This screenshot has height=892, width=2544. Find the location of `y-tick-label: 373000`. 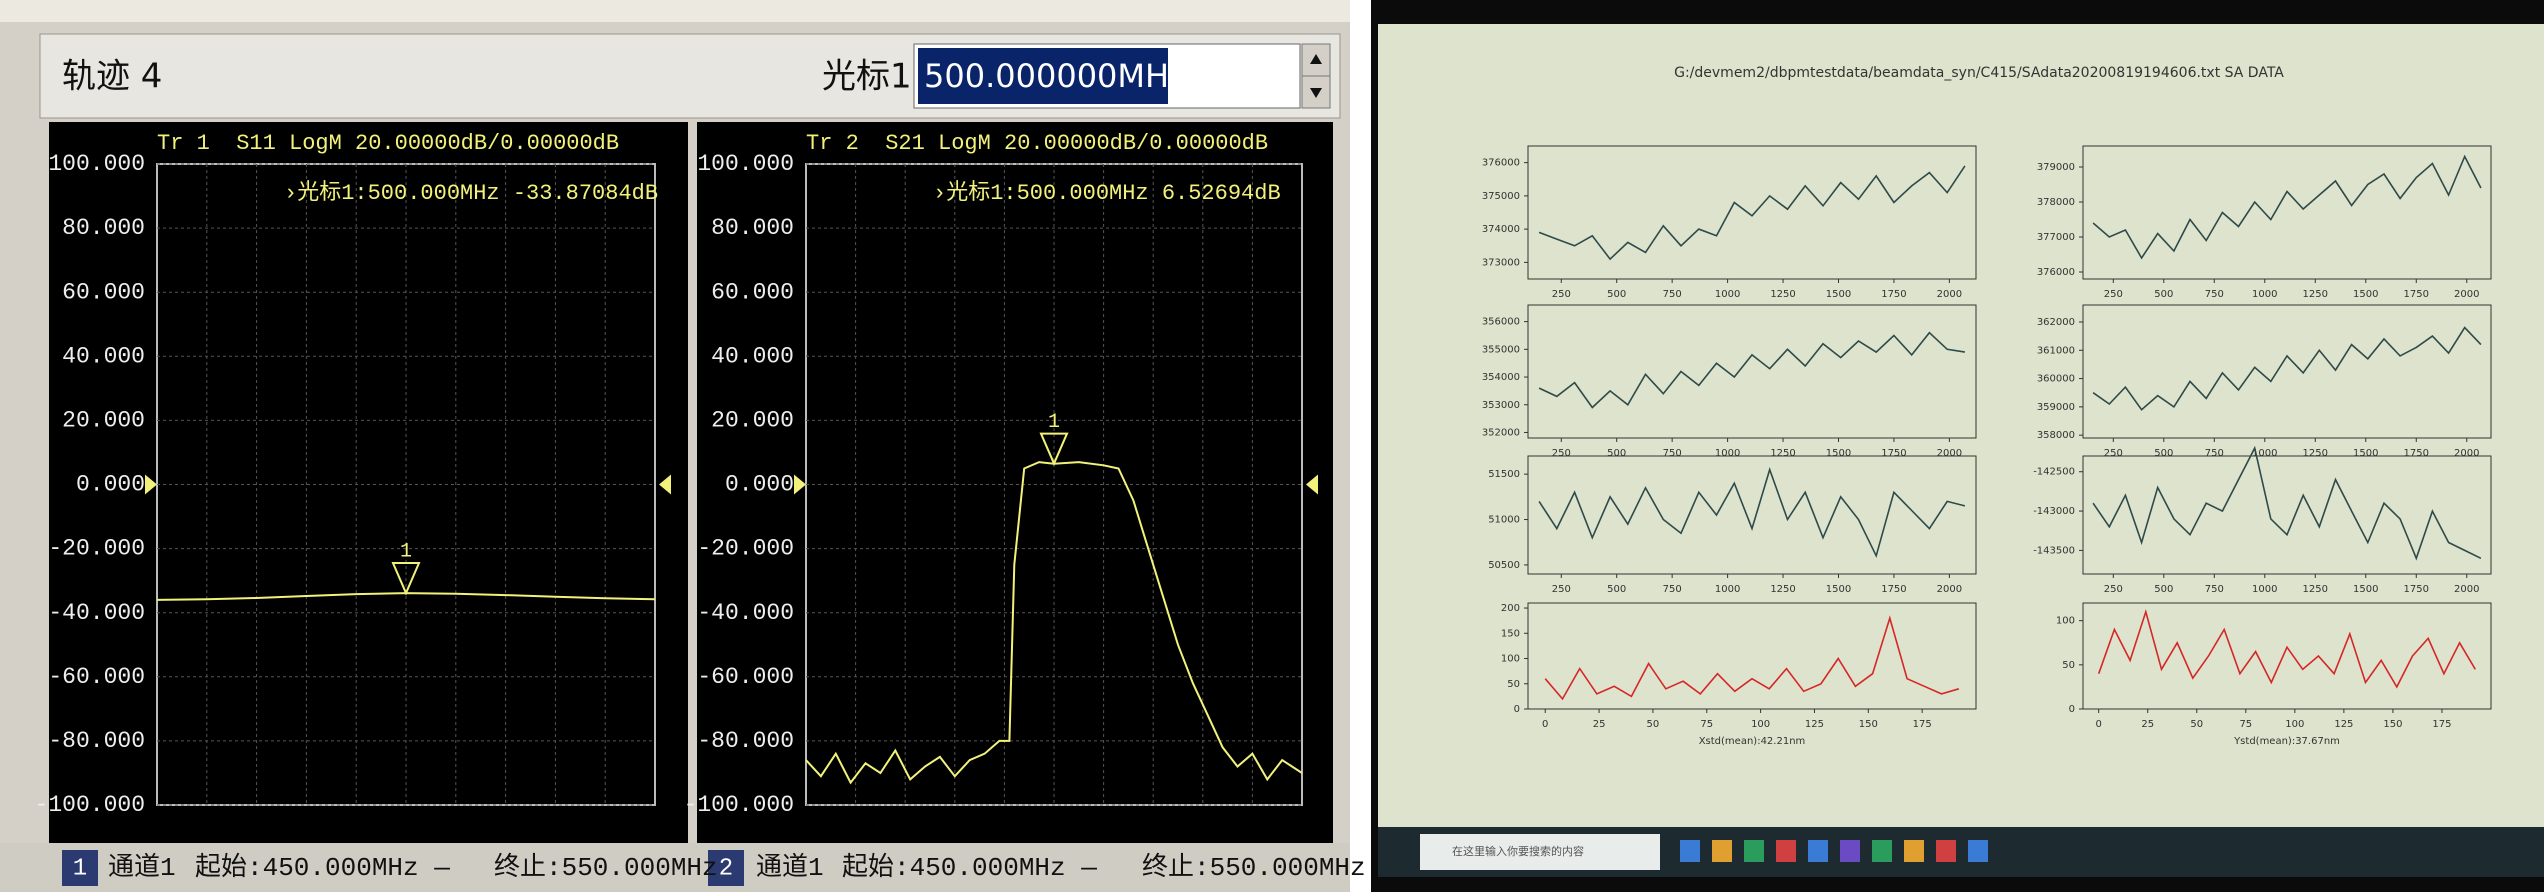

y-tick-label: 373000 is located at coordinates (1501, 262).